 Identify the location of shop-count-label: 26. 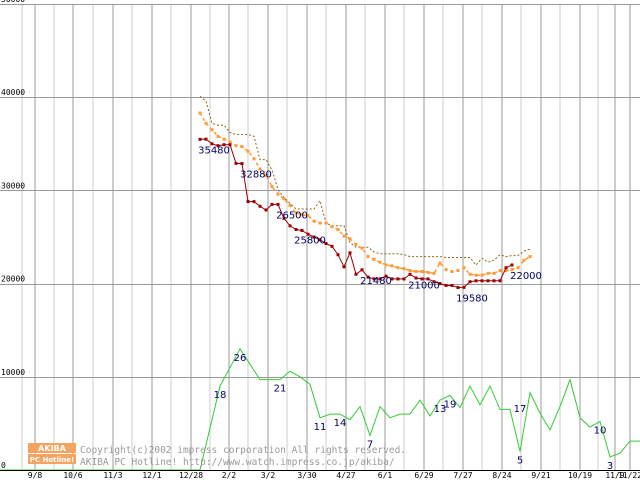
(240, 358).